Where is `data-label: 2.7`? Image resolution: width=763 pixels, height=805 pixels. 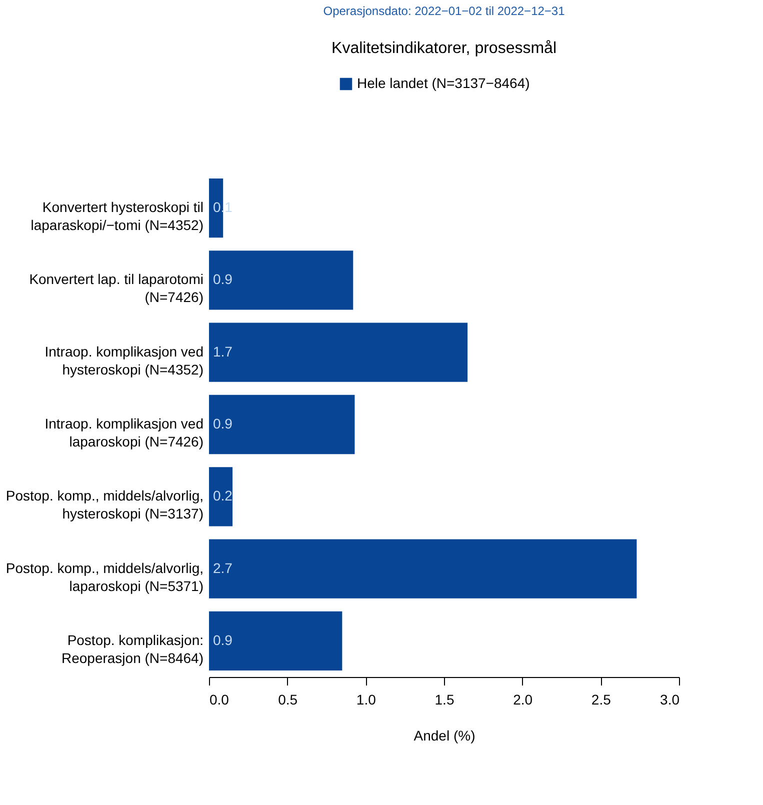 data-label: 2.7 is located at coordinates (223, 568).